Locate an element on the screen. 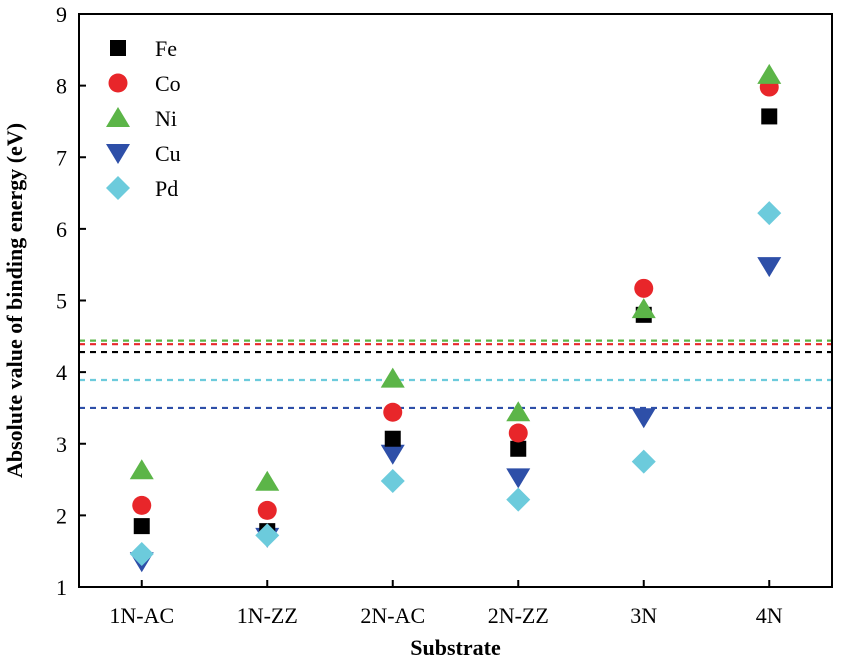  legend-marker-pd is located at coordinates (118, 188).